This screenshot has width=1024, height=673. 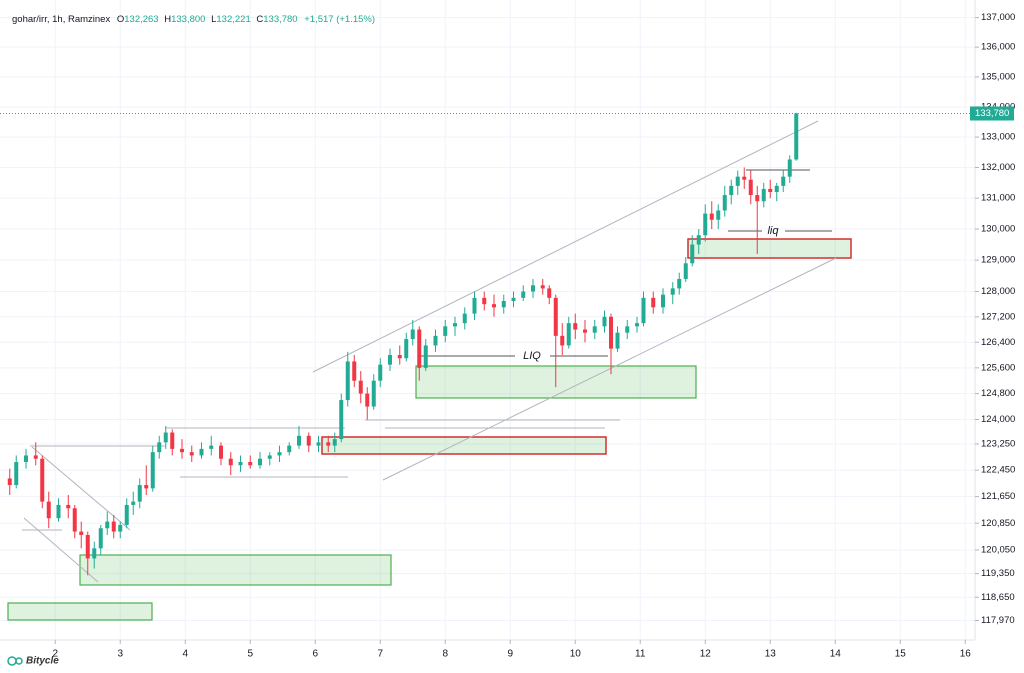 What do you see at coordinates (998, 597) in the screenshot?
I see `y-tick-label: 118,650` at bounding box center [998, 597].